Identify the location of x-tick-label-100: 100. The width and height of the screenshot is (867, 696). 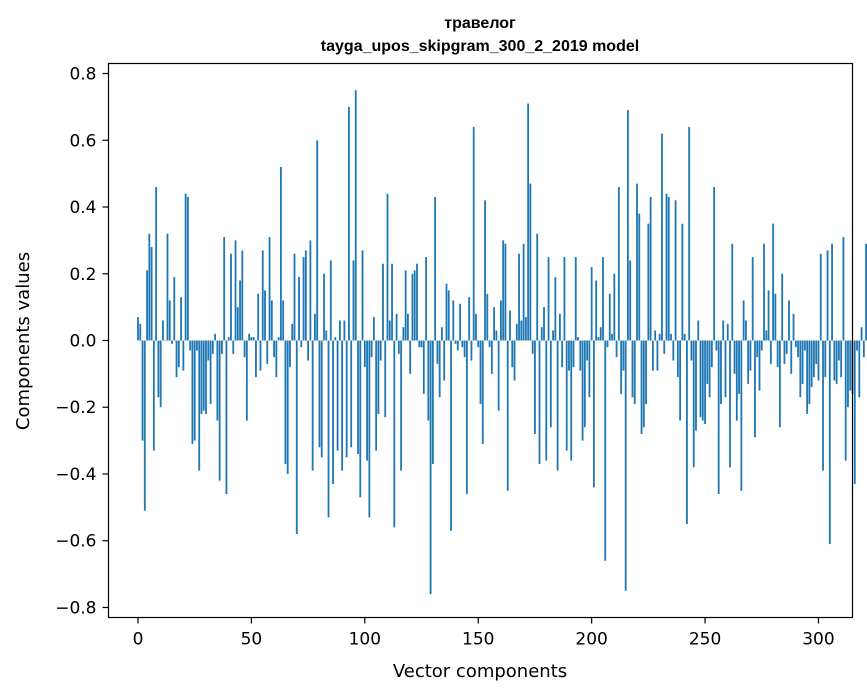
(365, 640).